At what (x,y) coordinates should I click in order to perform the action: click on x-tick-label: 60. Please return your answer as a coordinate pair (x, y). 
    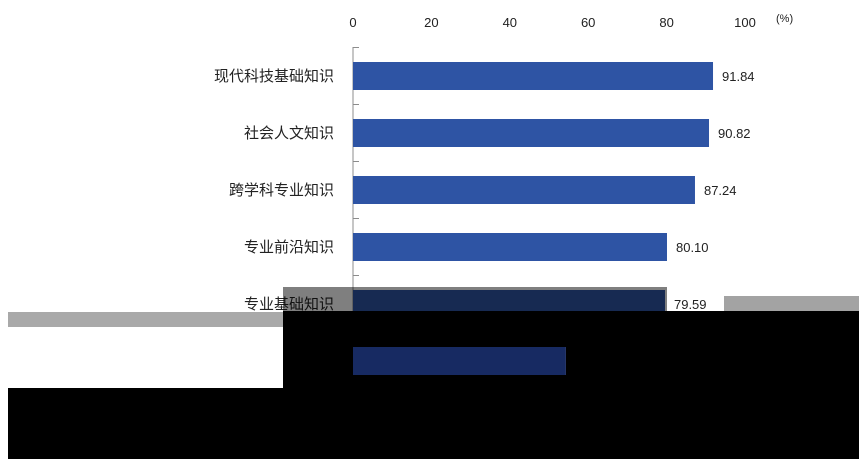
    Looking at the image, I should click on (588, 22).